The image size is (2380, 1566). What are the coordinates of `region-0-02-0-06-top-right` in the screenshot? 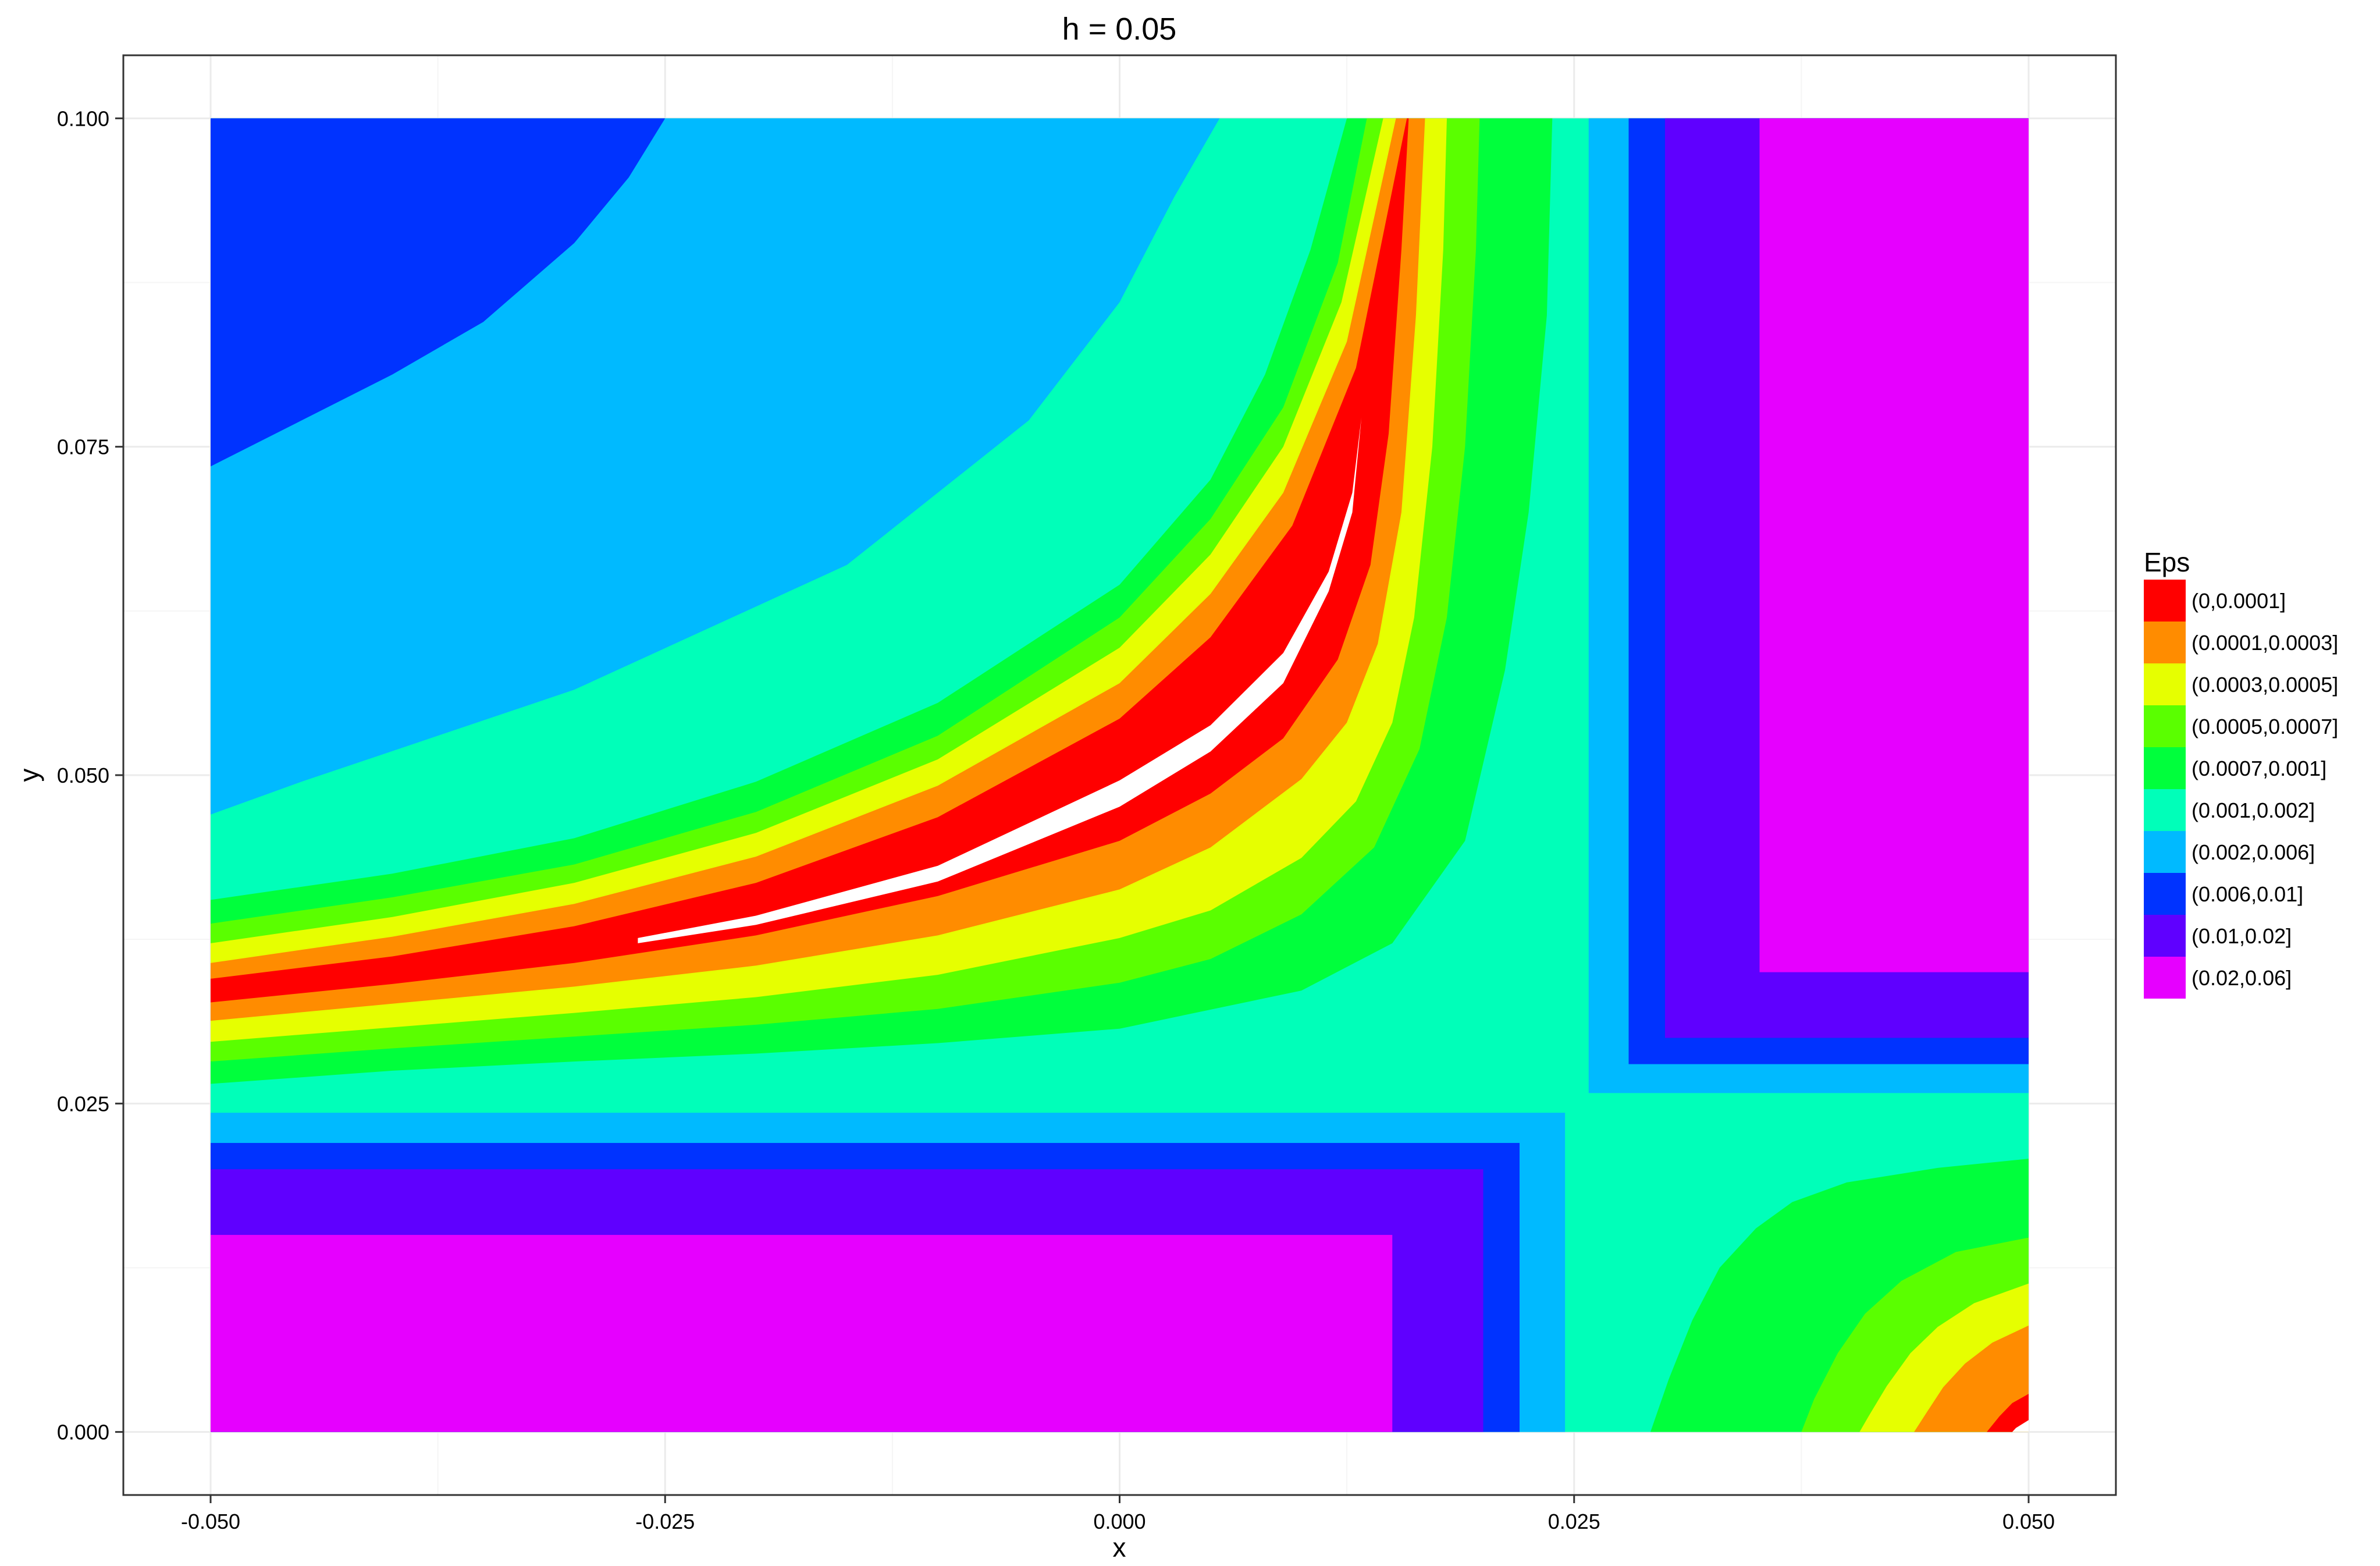 It's located at (1894, 545).